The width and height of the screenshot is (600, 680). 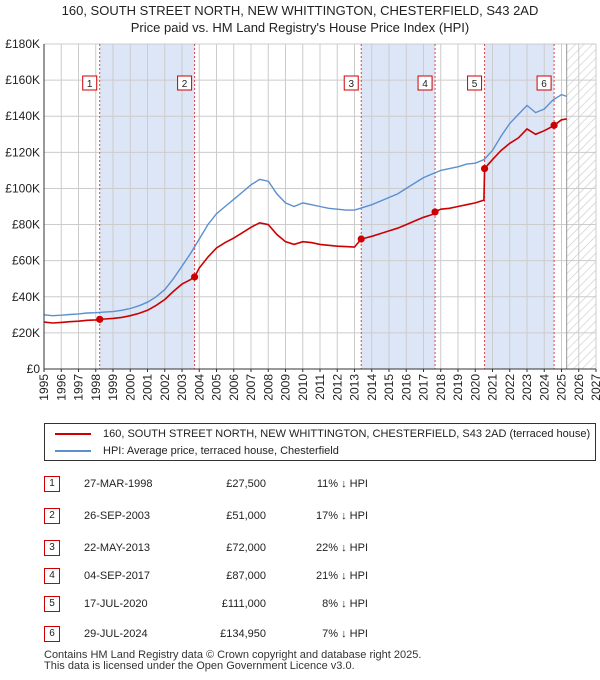 I want to click on x-tick-label: 2016, so click(x=406, y=387).